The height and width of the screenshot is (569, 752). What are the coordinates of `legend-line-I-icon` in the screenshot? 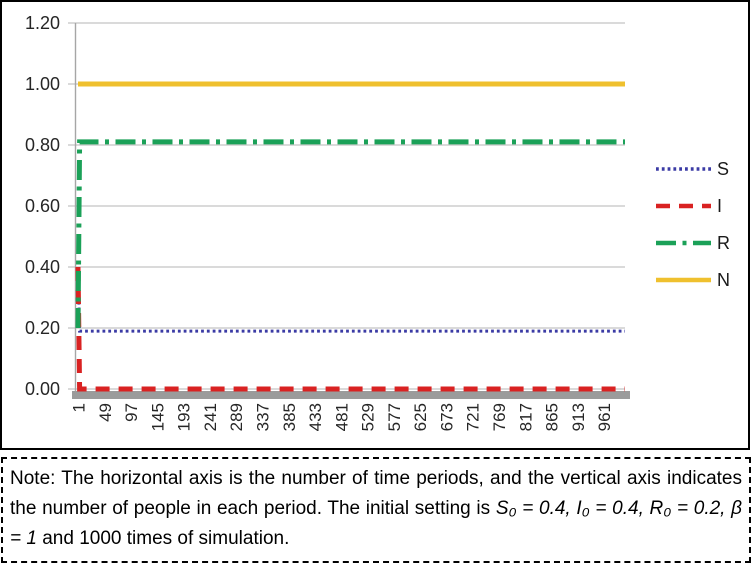 It's located at (683, 205).